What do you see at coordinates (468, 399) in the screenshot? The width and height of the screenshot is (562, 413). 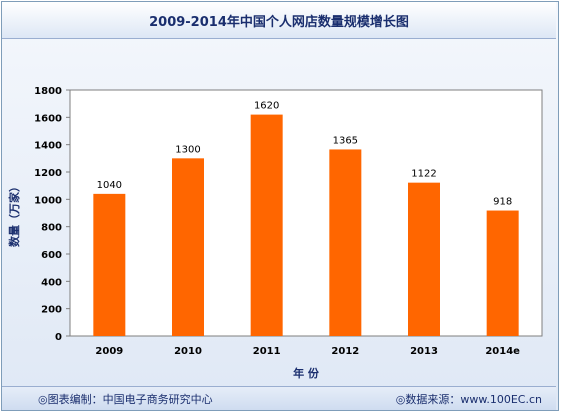 I see `footer-source-right: ◎数据来源：www.100EC.cn` at bounding box center [468, 399].